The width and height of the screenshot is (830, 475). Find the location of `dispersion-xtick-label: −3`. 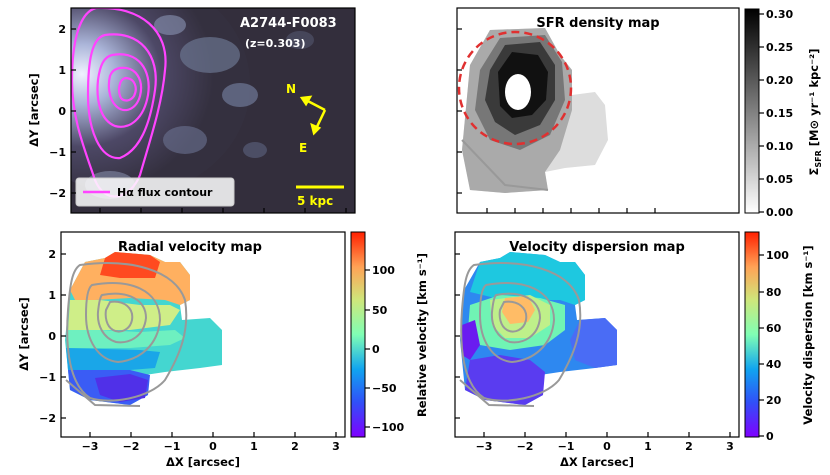

dispersion-xtick-label: −3 is located at coordinates (484, 446).